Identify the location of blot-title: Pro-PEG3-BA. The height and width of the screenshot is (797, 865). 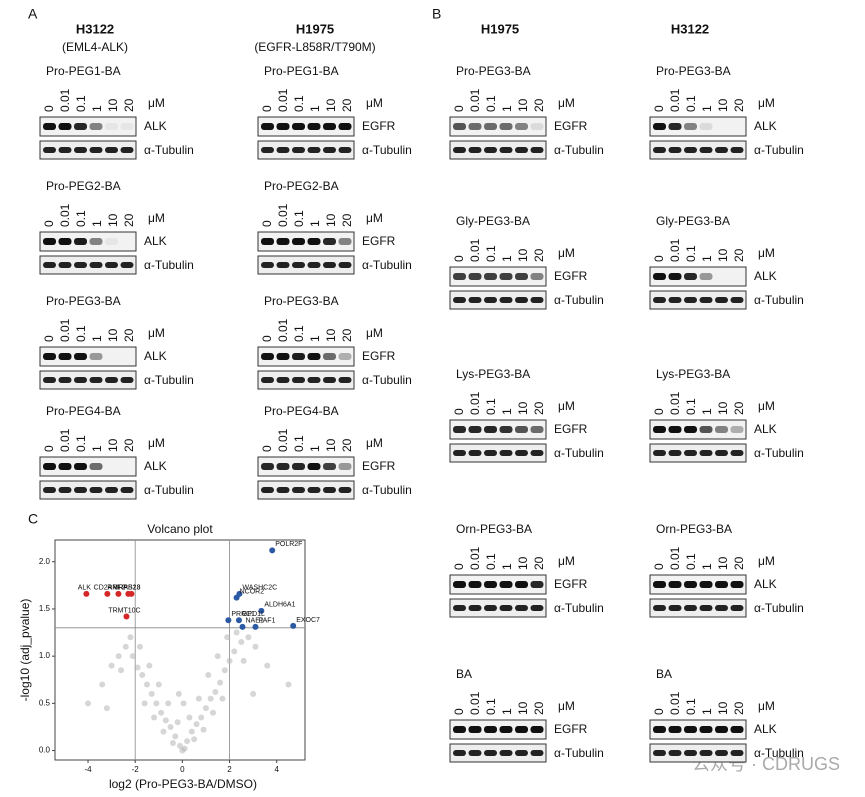
(693, 71).